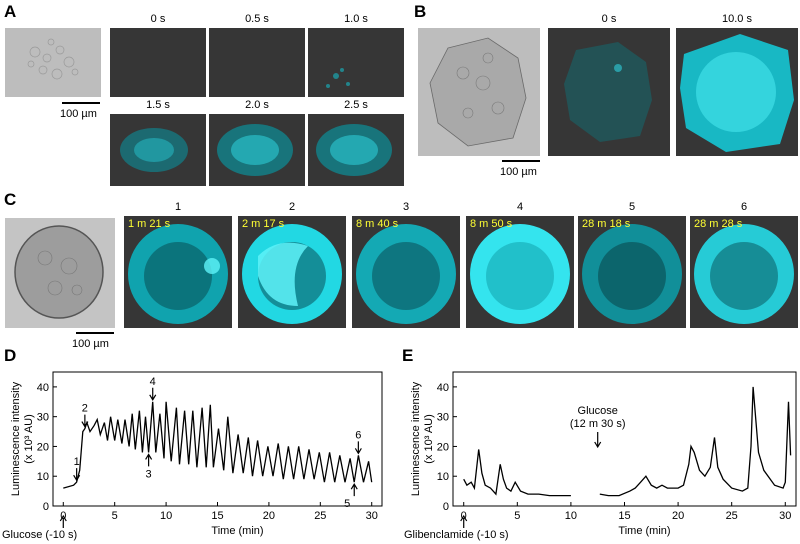 The height and width of the screenshot is (544, 800). Describe the element at coordinates (521, 161) in the screenshot. I see `panel-b-scale-bar` at that location.